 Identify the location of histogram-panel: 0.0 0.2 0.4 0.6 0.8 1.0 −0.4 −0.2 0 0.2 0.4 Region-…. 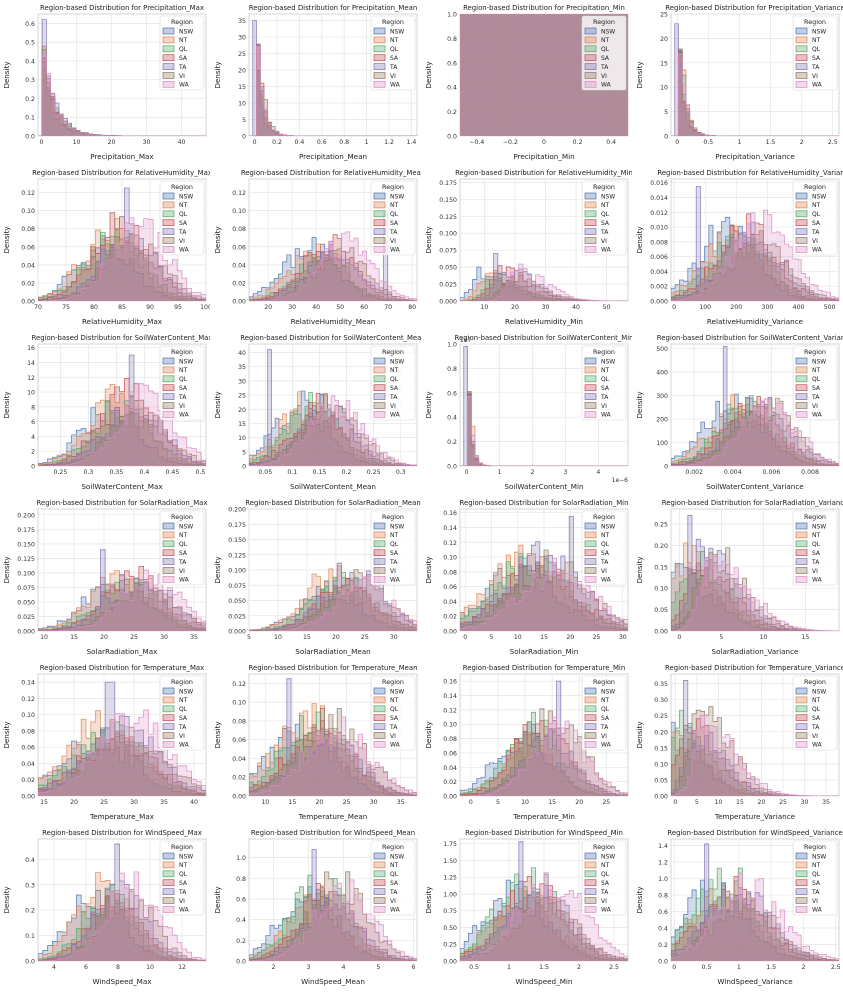
(527, 81).